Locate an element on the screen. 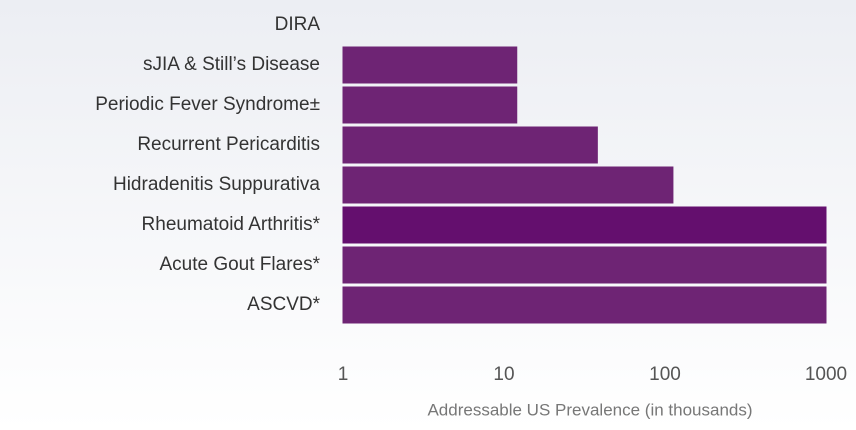  category-label: sJIA & Still’s Disease is located at coordinates (231, 64).